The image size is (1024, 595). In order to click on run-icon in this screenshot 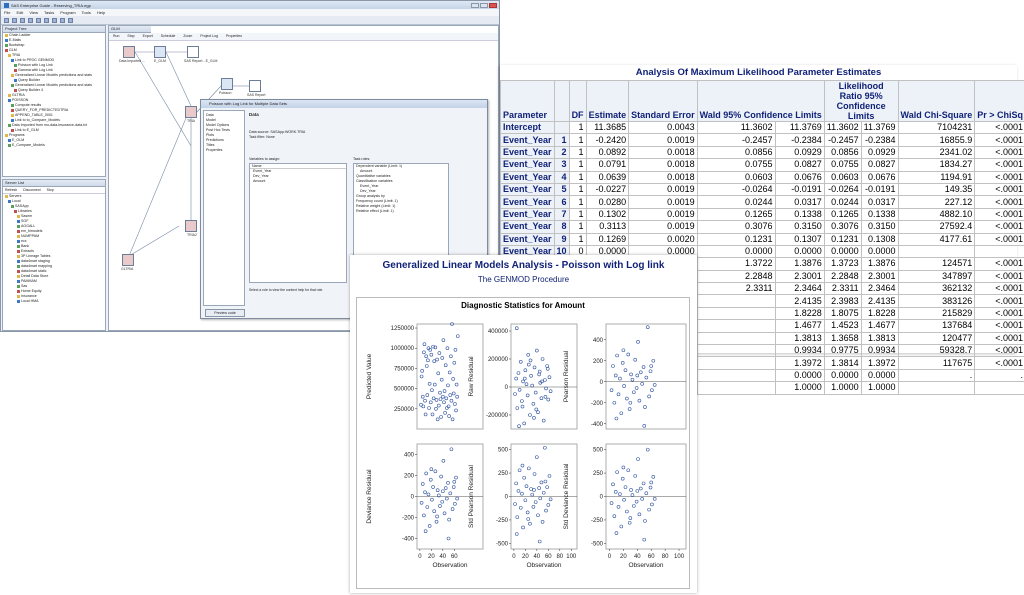, I will do `click(62, 20)`.